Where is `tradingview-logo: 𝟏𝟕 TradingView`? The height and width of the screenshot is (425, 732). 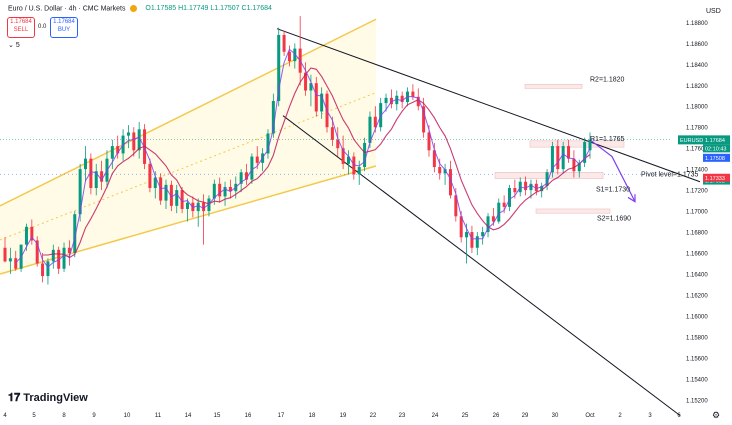
tradingview-logo: 𝟏𝟕 TradingView is located at coordinates (48, 398).